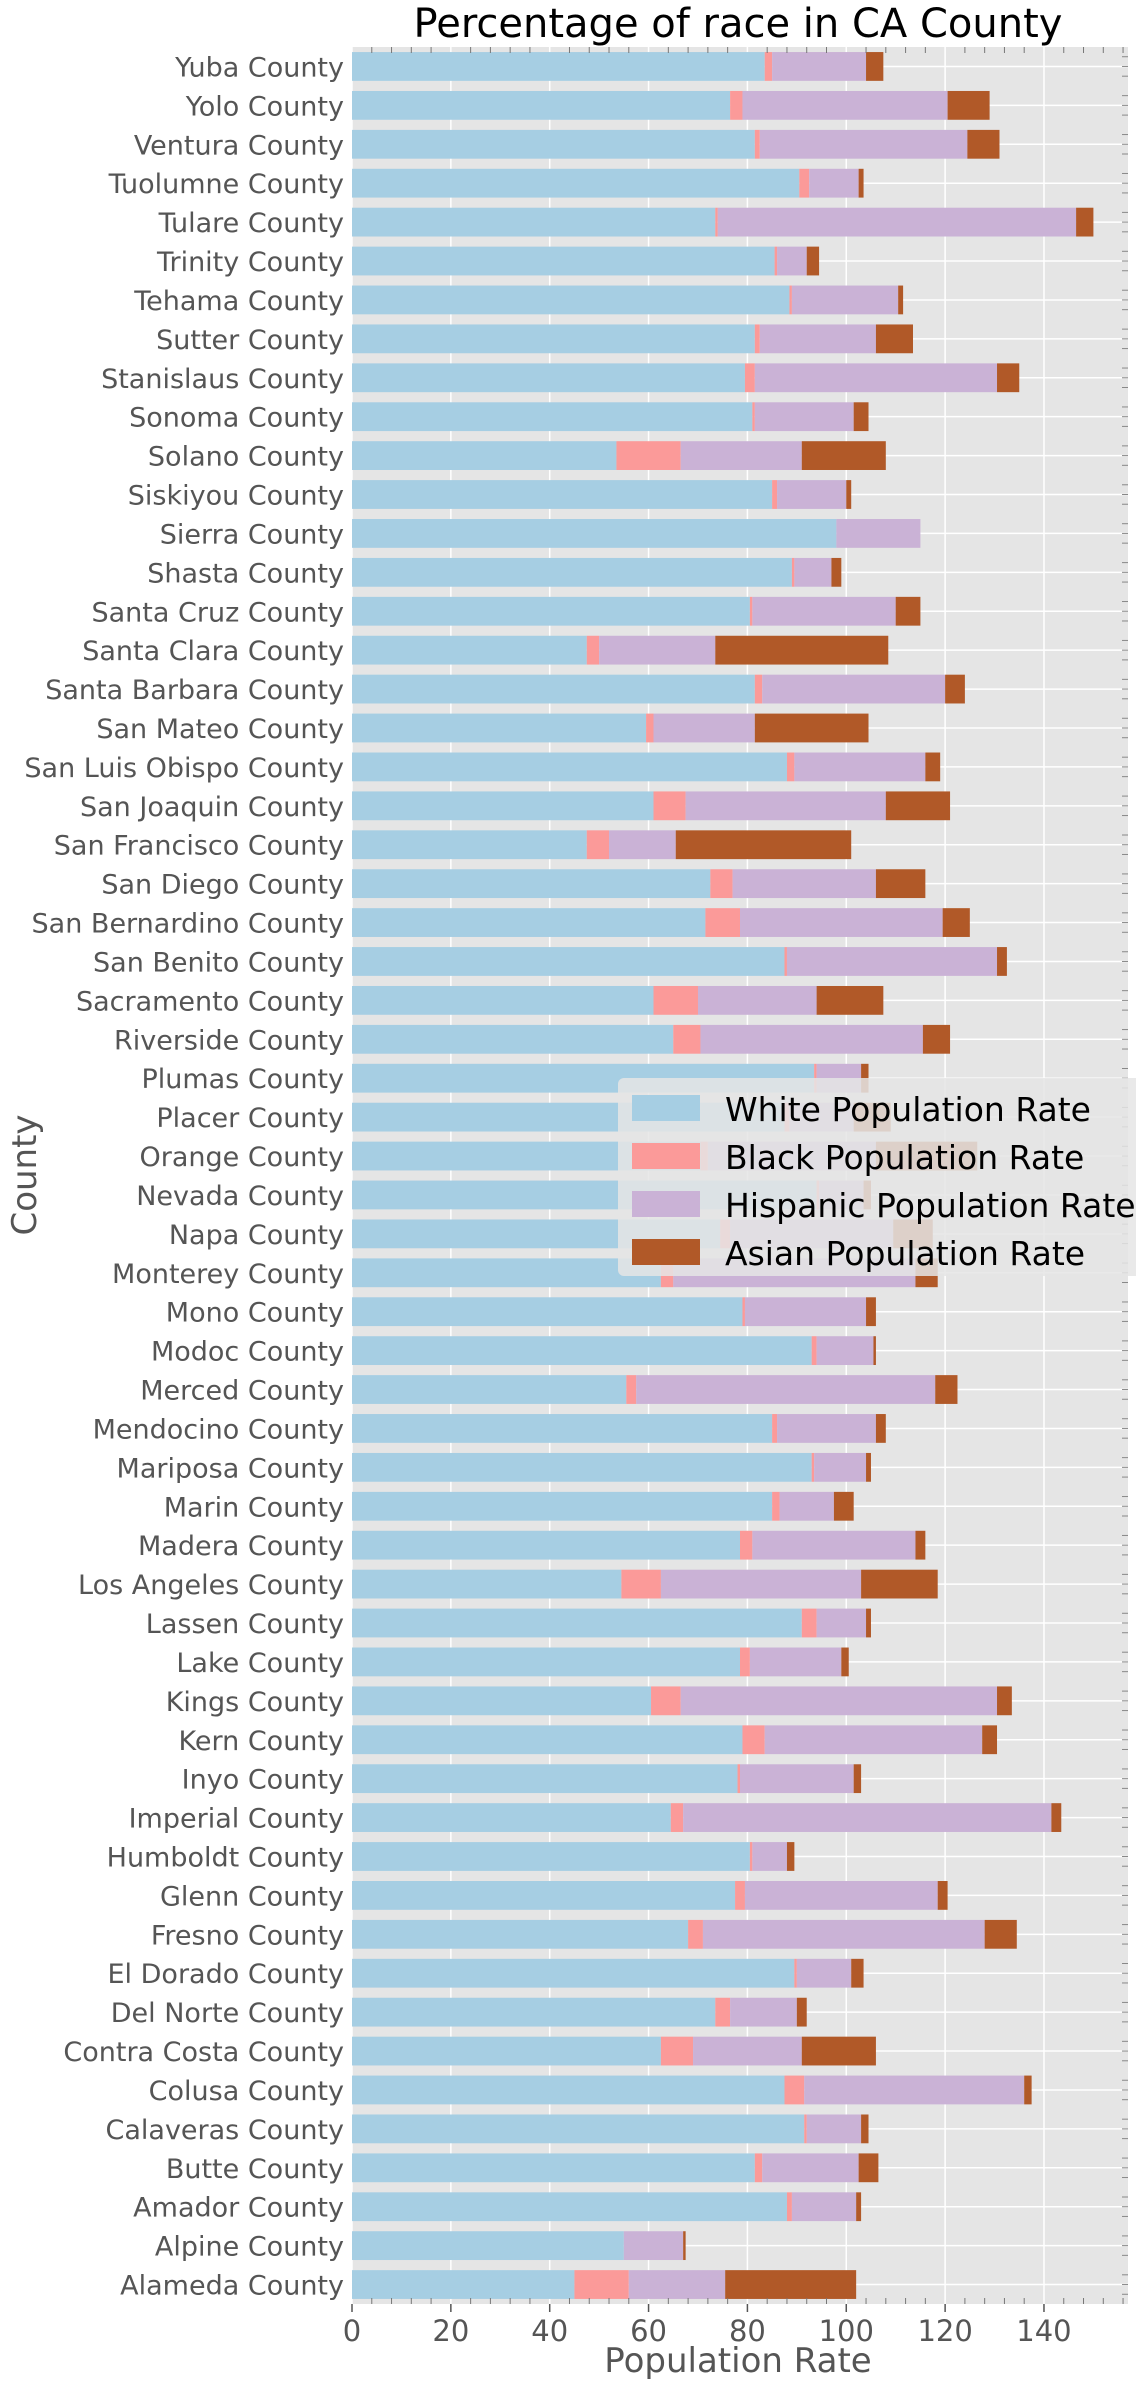 Image resolution: width=1136 pixels, height=2389 pixels. What do you see at coordinates (222, 885) in the screenshot?
I see `y-tick-label: San Diego County` at bounding box center [222, 885].